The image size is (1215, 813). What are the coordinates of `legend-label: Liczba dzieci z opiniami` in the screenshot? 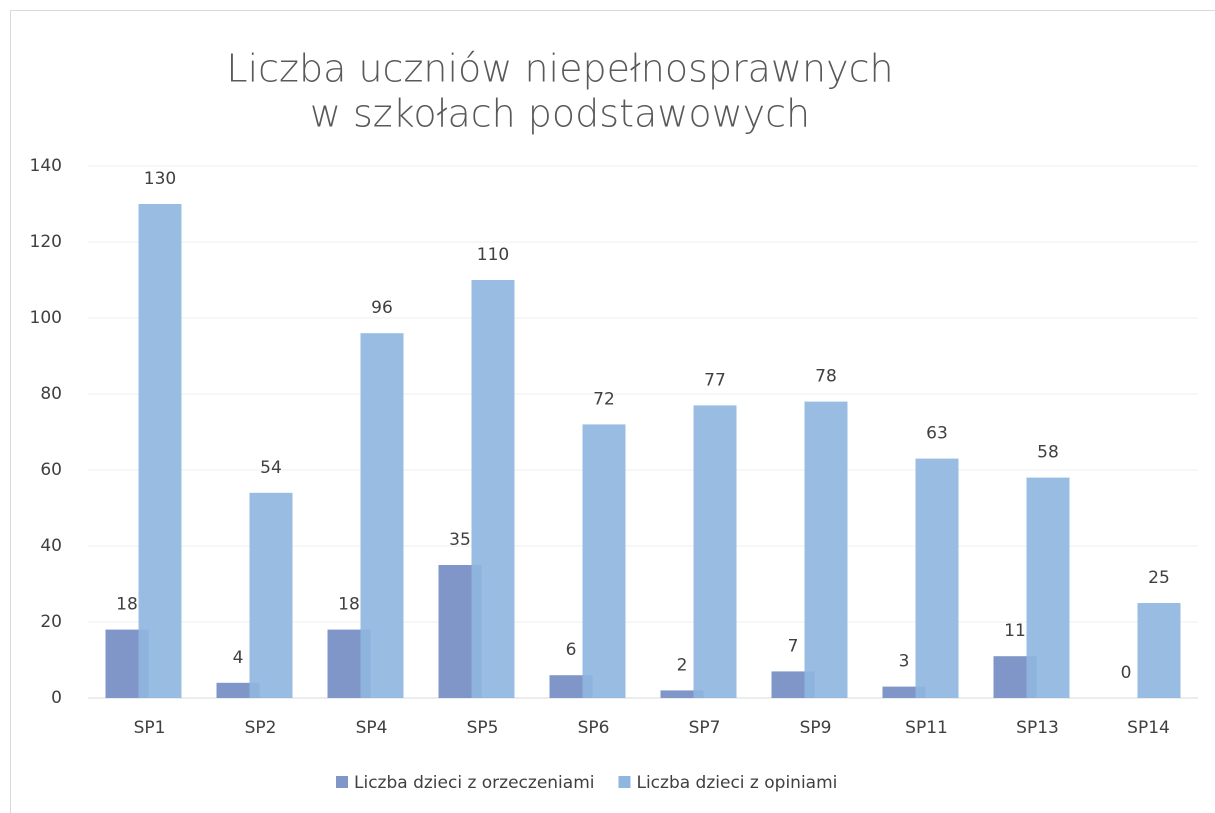 It's located at (736, 783).